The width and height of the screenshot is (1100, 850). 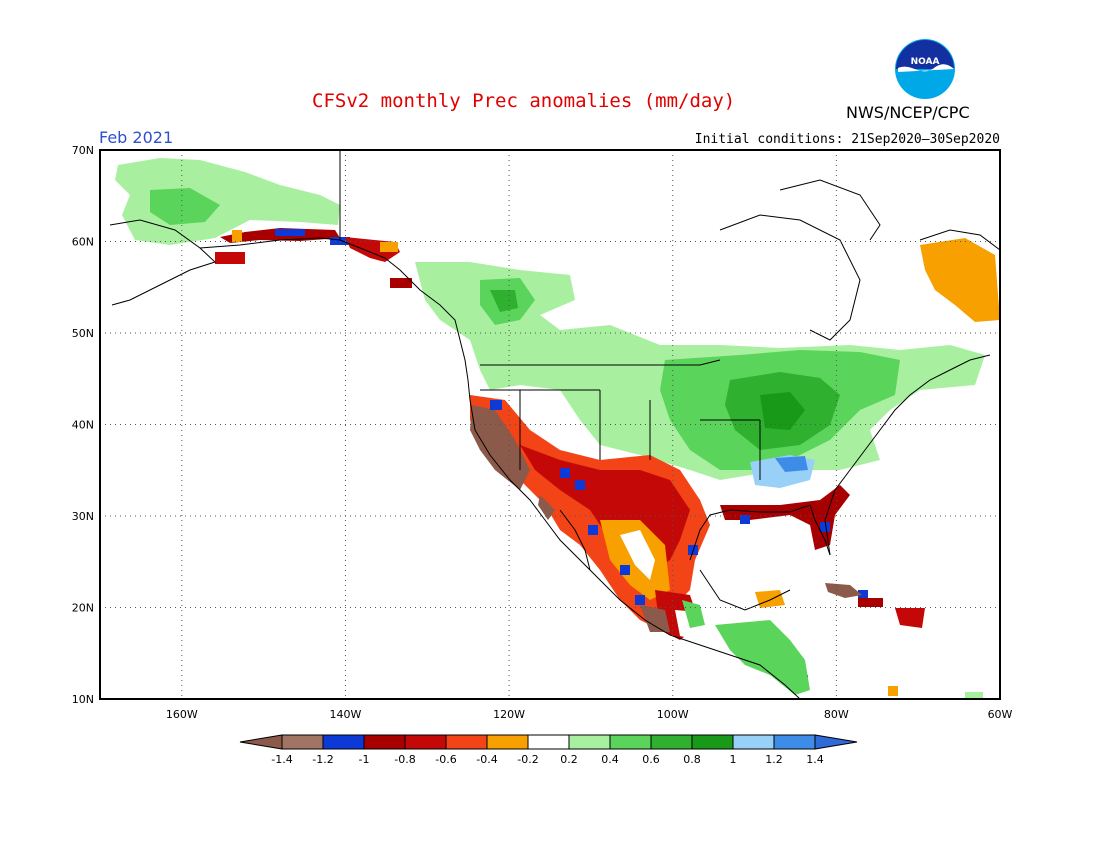 What do you see at coordinates (610, 759) in the screenshot?
I see `colorbar-label: 0.4` at bounding box center [610, 759].